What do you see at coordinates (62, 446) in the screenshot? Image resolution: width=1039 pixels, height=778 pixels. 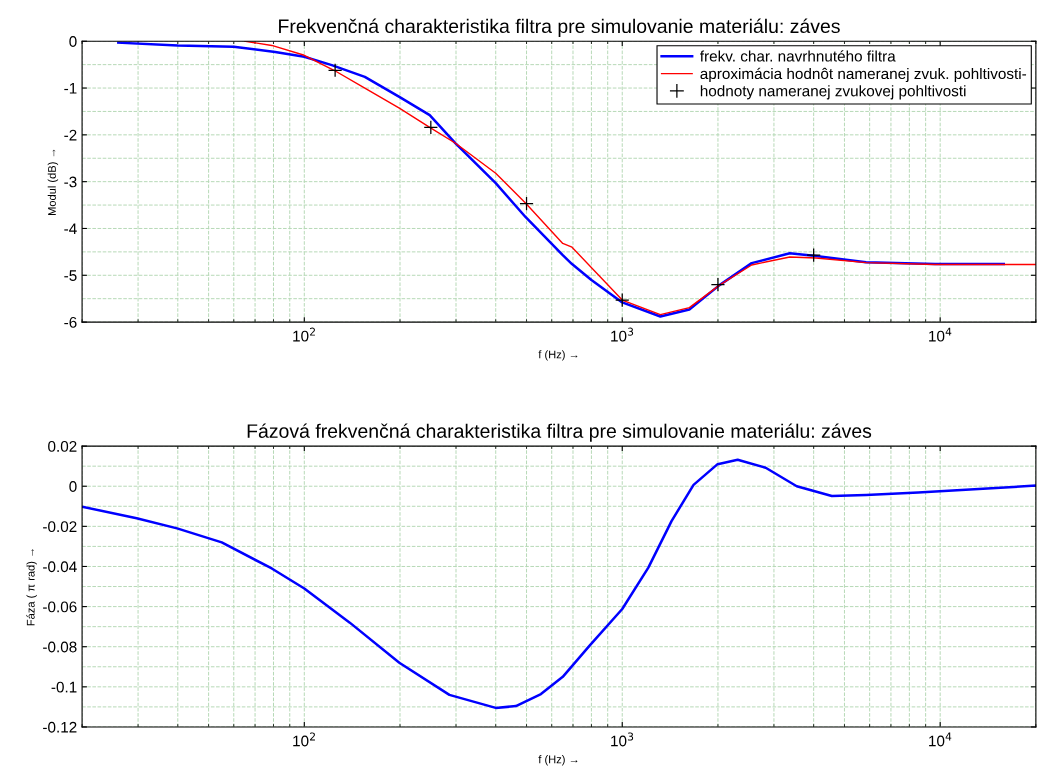 I see `y-tick-label: 0.02` at bounding box center [62, 446].